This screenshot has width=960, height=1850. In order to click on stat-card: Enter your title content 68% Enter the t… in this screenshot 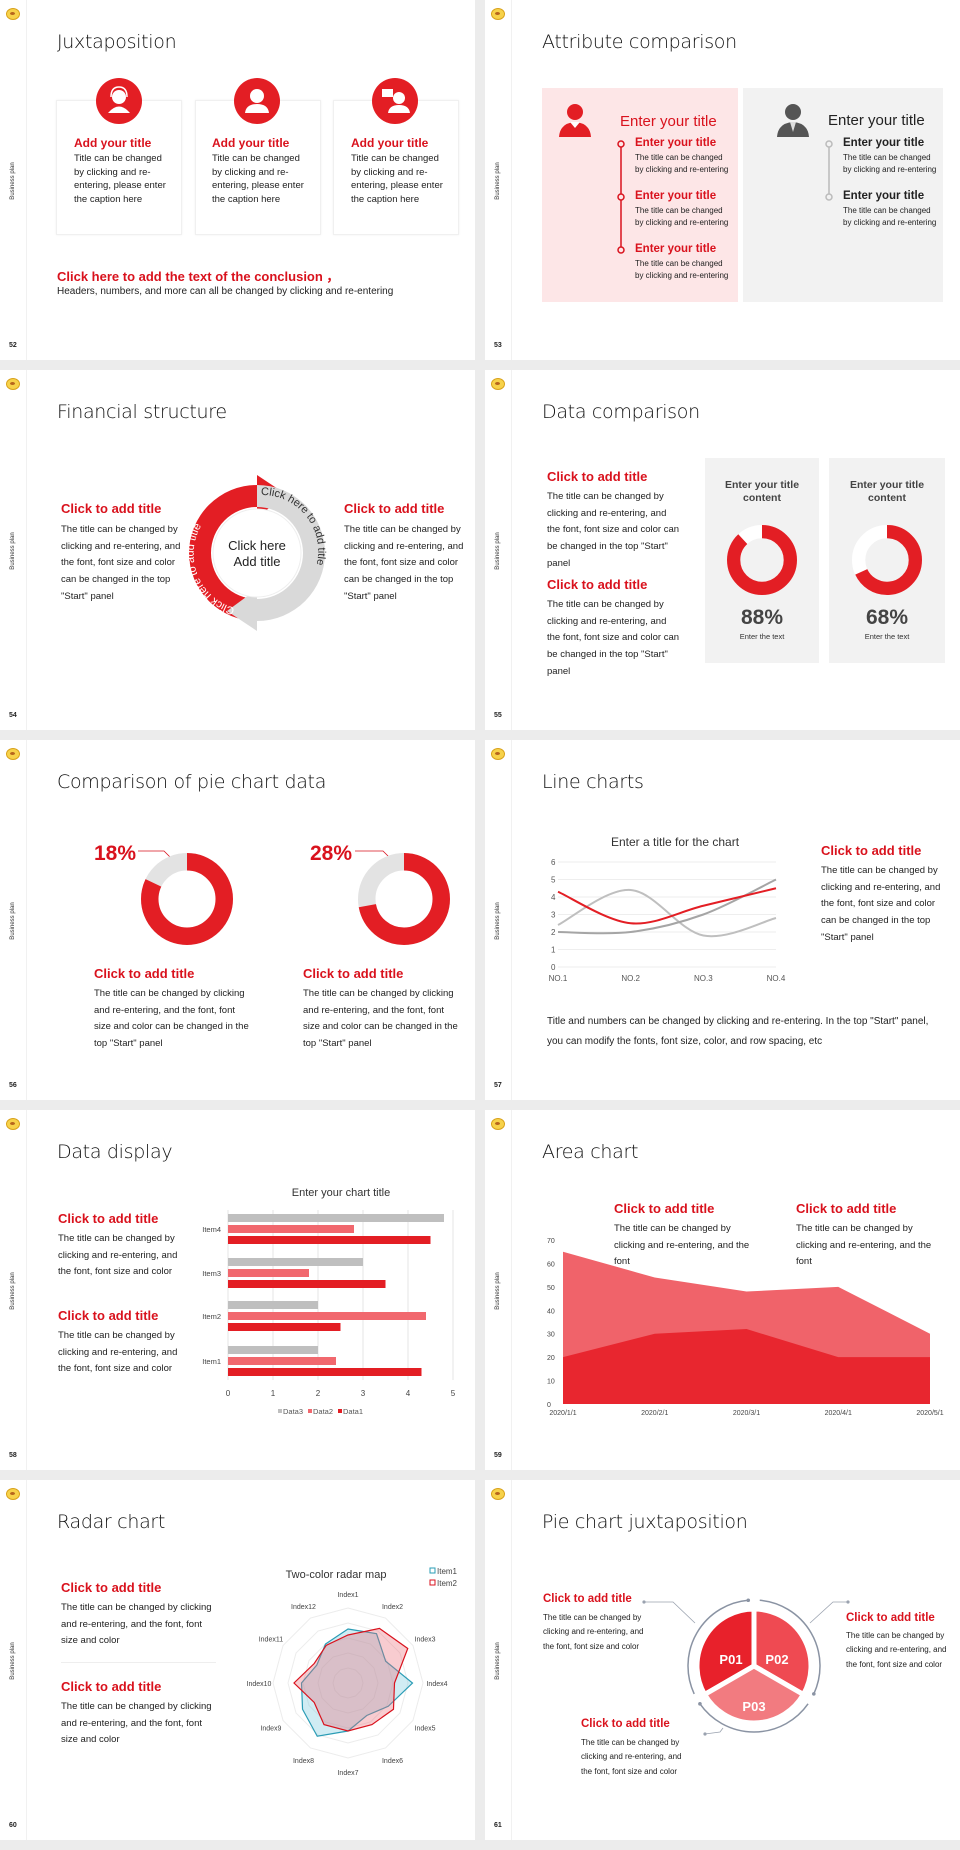, I will do `click(887, 560)`.